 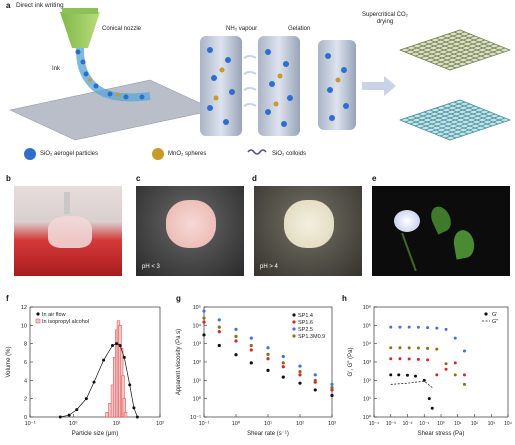 What do you see at coordinates (351, 362) in the screenshot?
I see `y-axis-label: G′, G″ (Pa)` at bounding box center [351, 362].